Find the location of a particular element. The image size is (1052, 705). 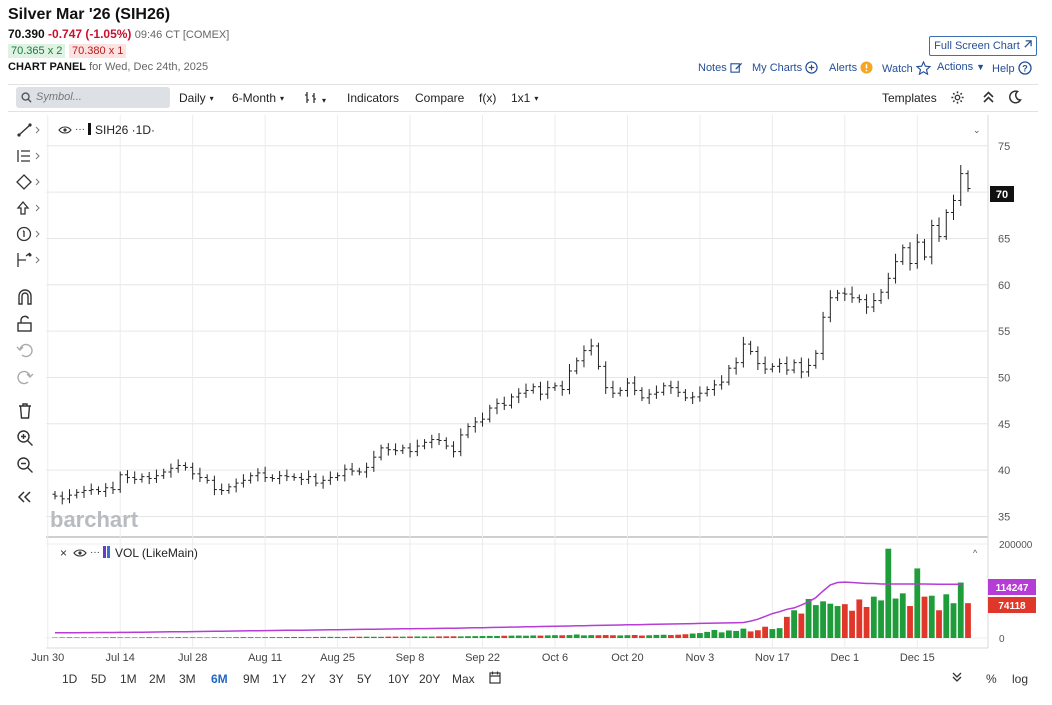

magnet-tool is located at coordinates (29, 299).